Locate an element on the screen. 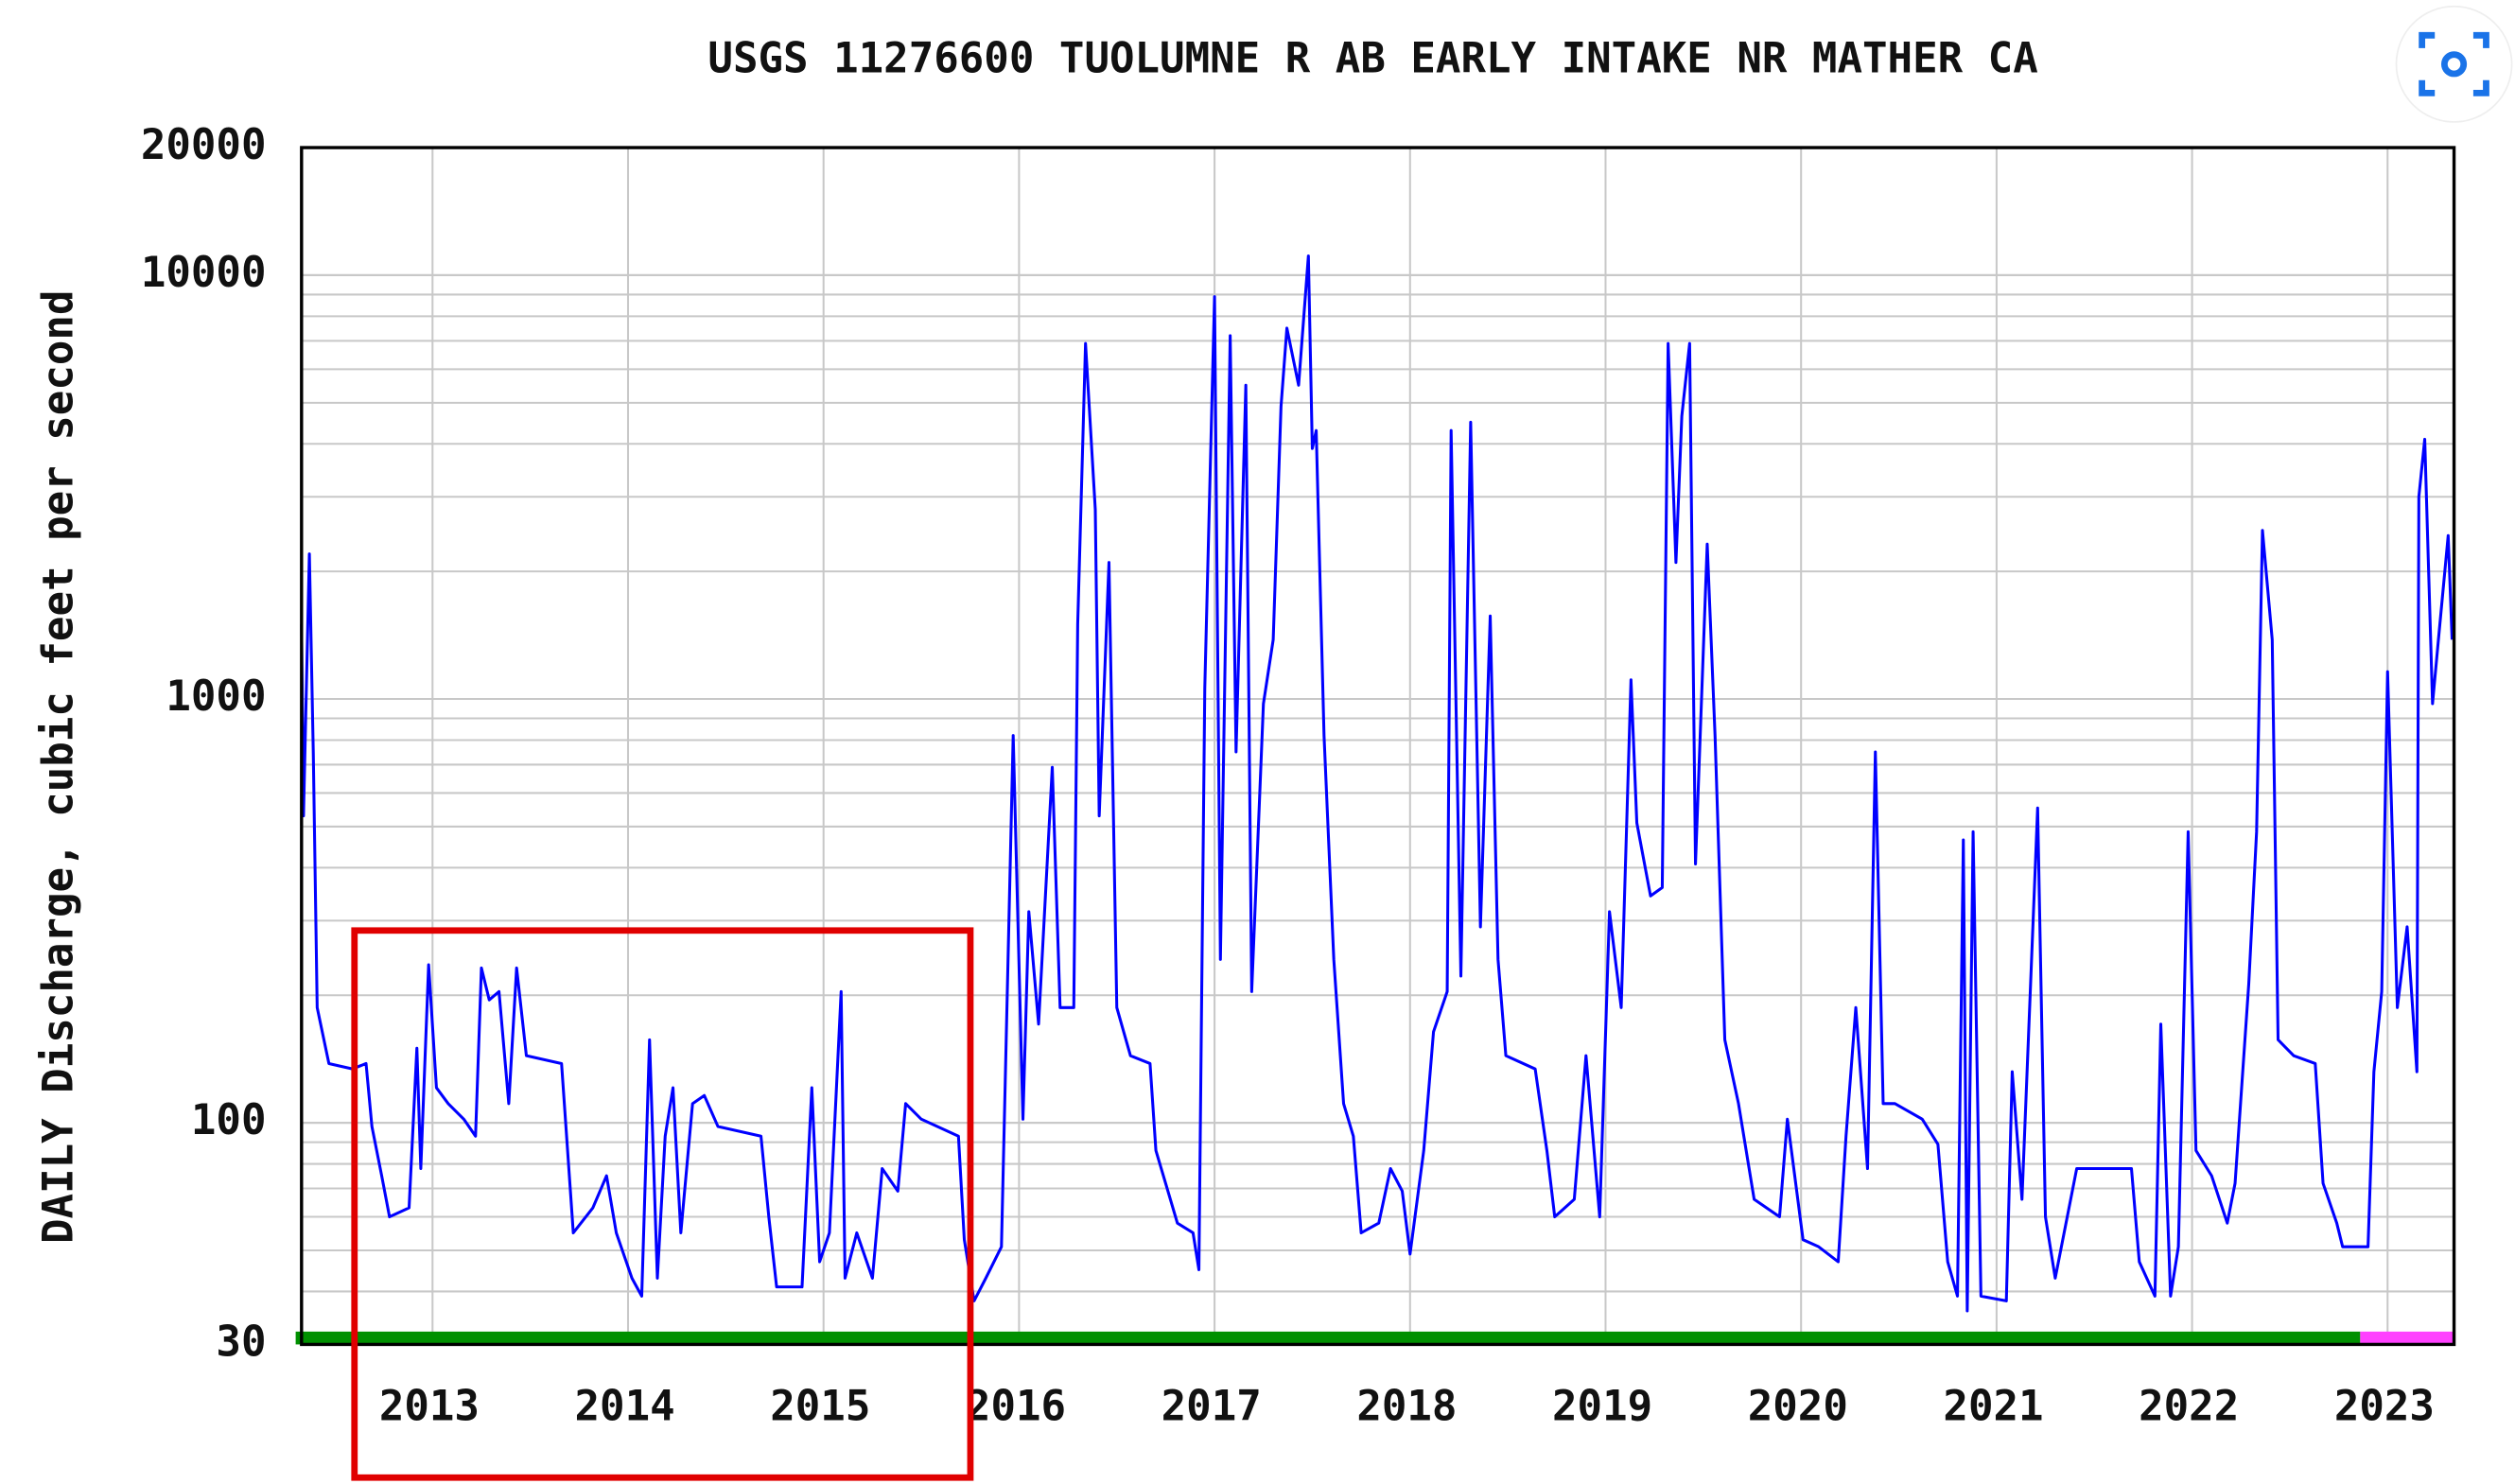 This screenshot has width=2515, height=1484. y-tick-label: 30 is located at coordinates (241, 1342).